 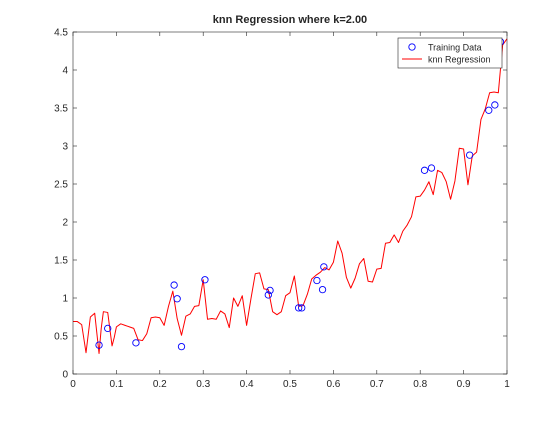 I want to click on x-tick-label: 0, so click(x=73, y=384).